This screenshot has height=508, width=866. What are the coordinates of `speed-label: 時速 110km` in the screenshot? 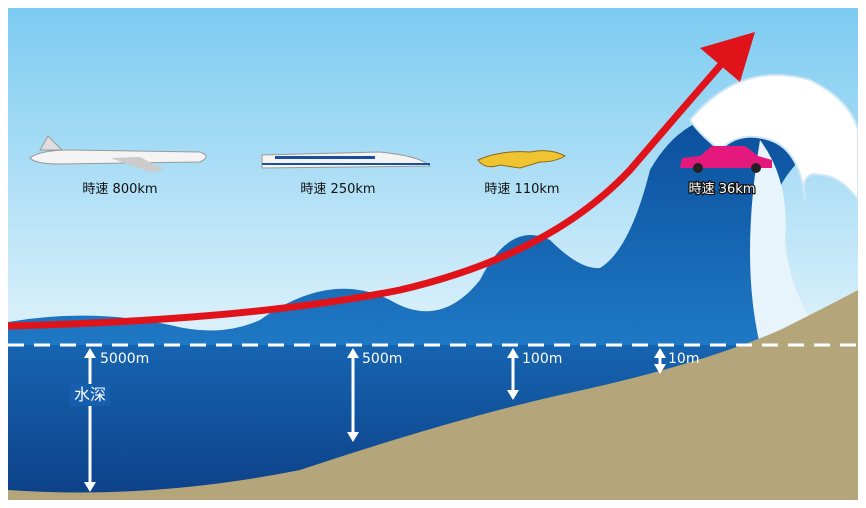 It's located at (521, 189).